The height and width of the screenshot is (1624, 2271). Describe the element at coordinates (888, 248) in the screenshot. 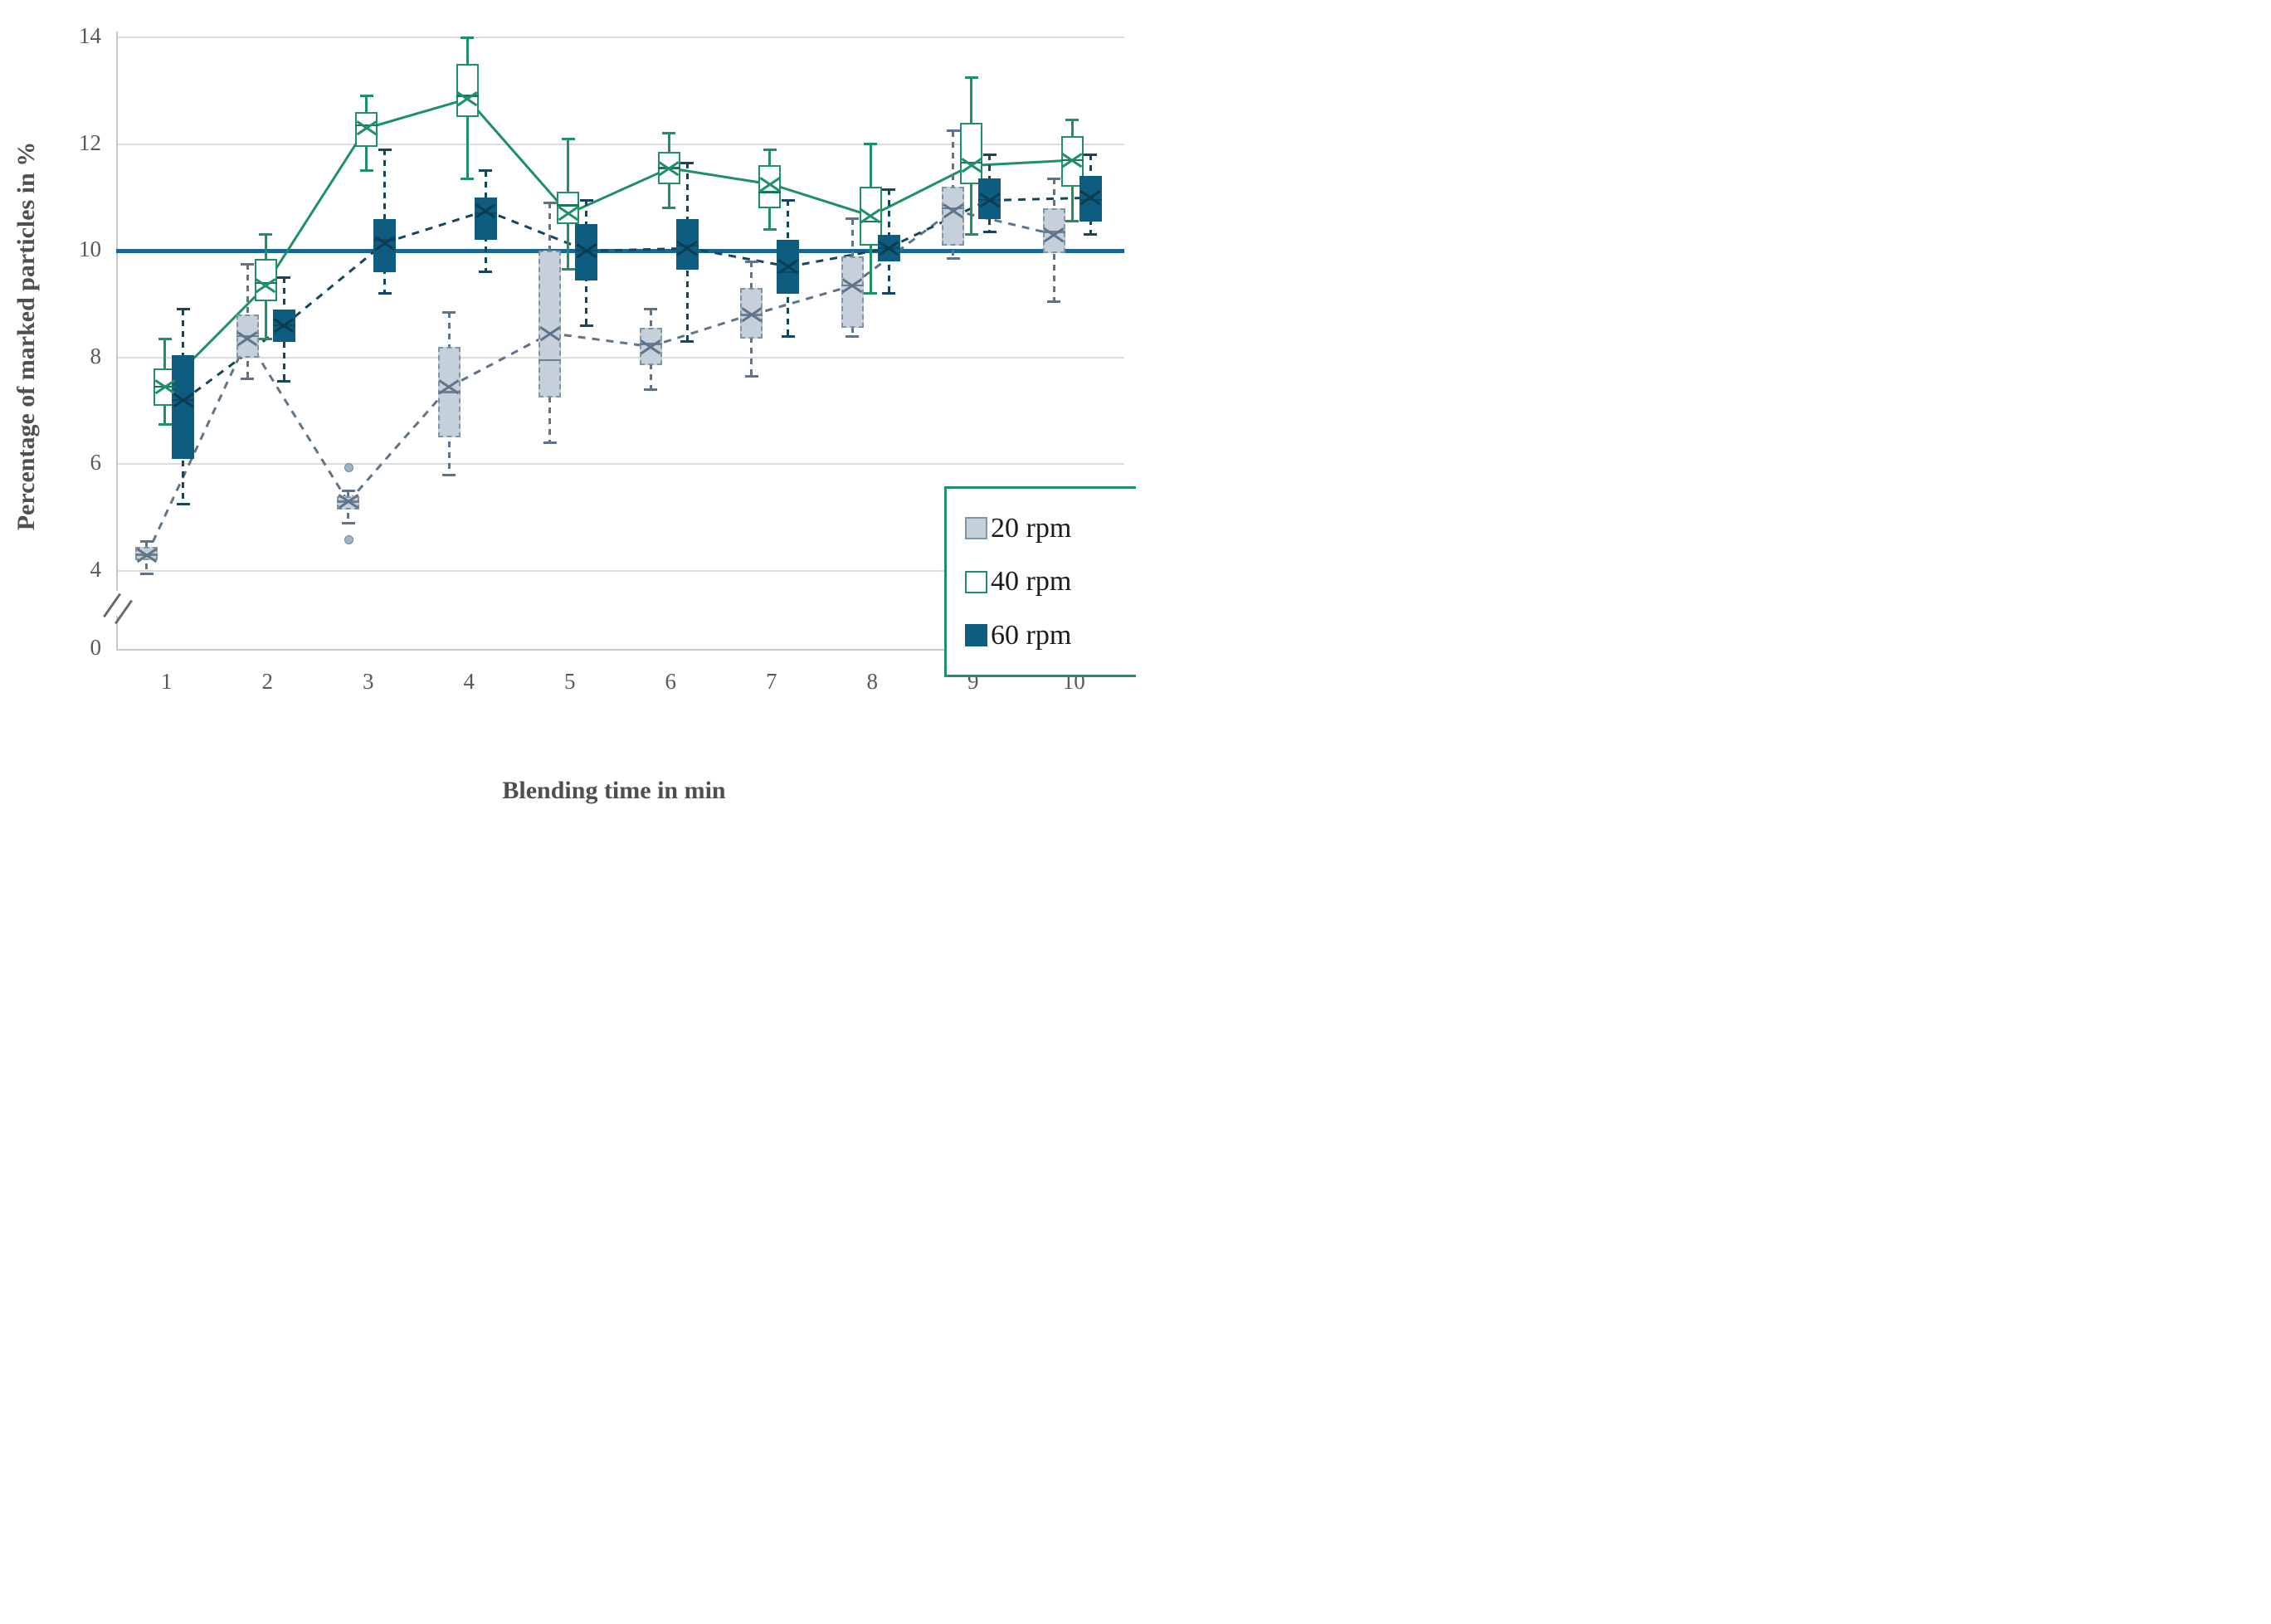

I see `mean-marker-60rpm-t8` at that location.